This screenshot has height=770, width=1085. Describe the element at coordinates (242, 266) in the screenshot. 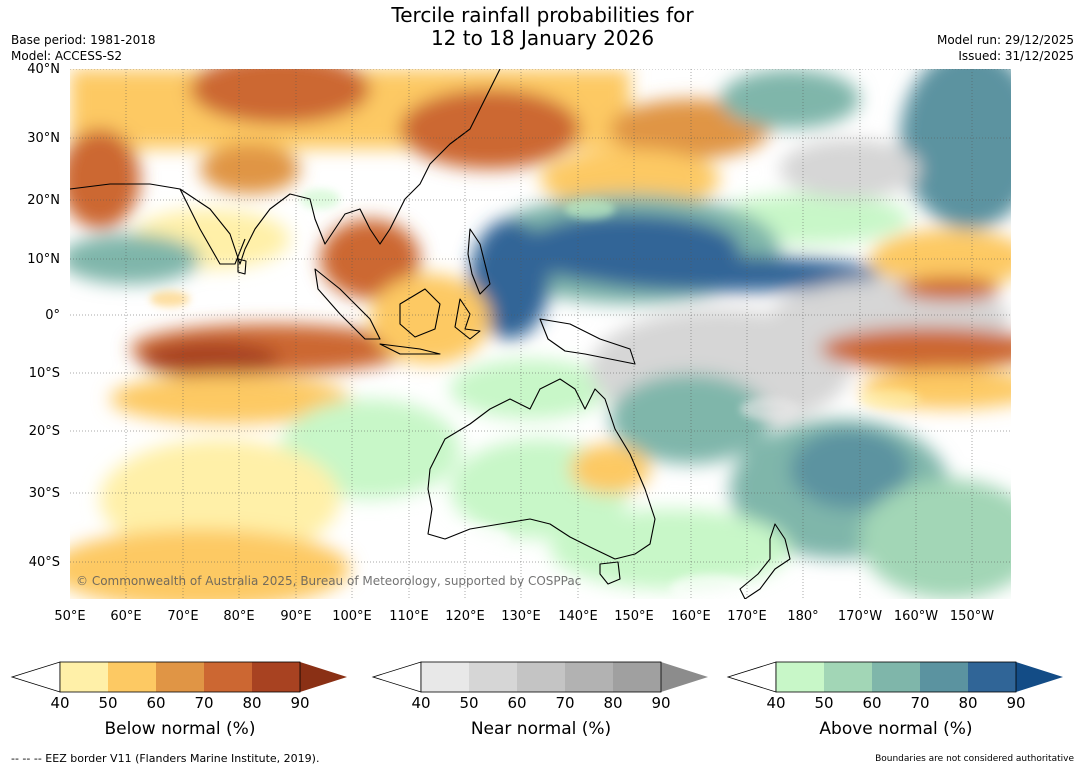

I see `sri-lanka-coast` at that location.